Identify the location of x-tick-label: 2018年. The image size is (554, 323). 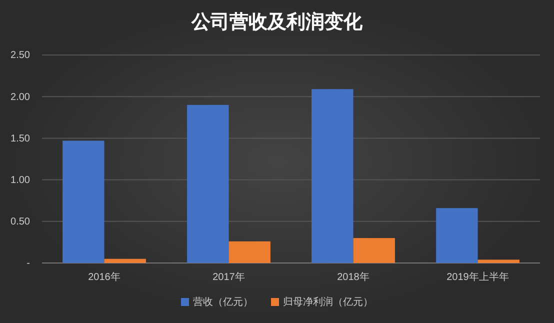
(353, 277).